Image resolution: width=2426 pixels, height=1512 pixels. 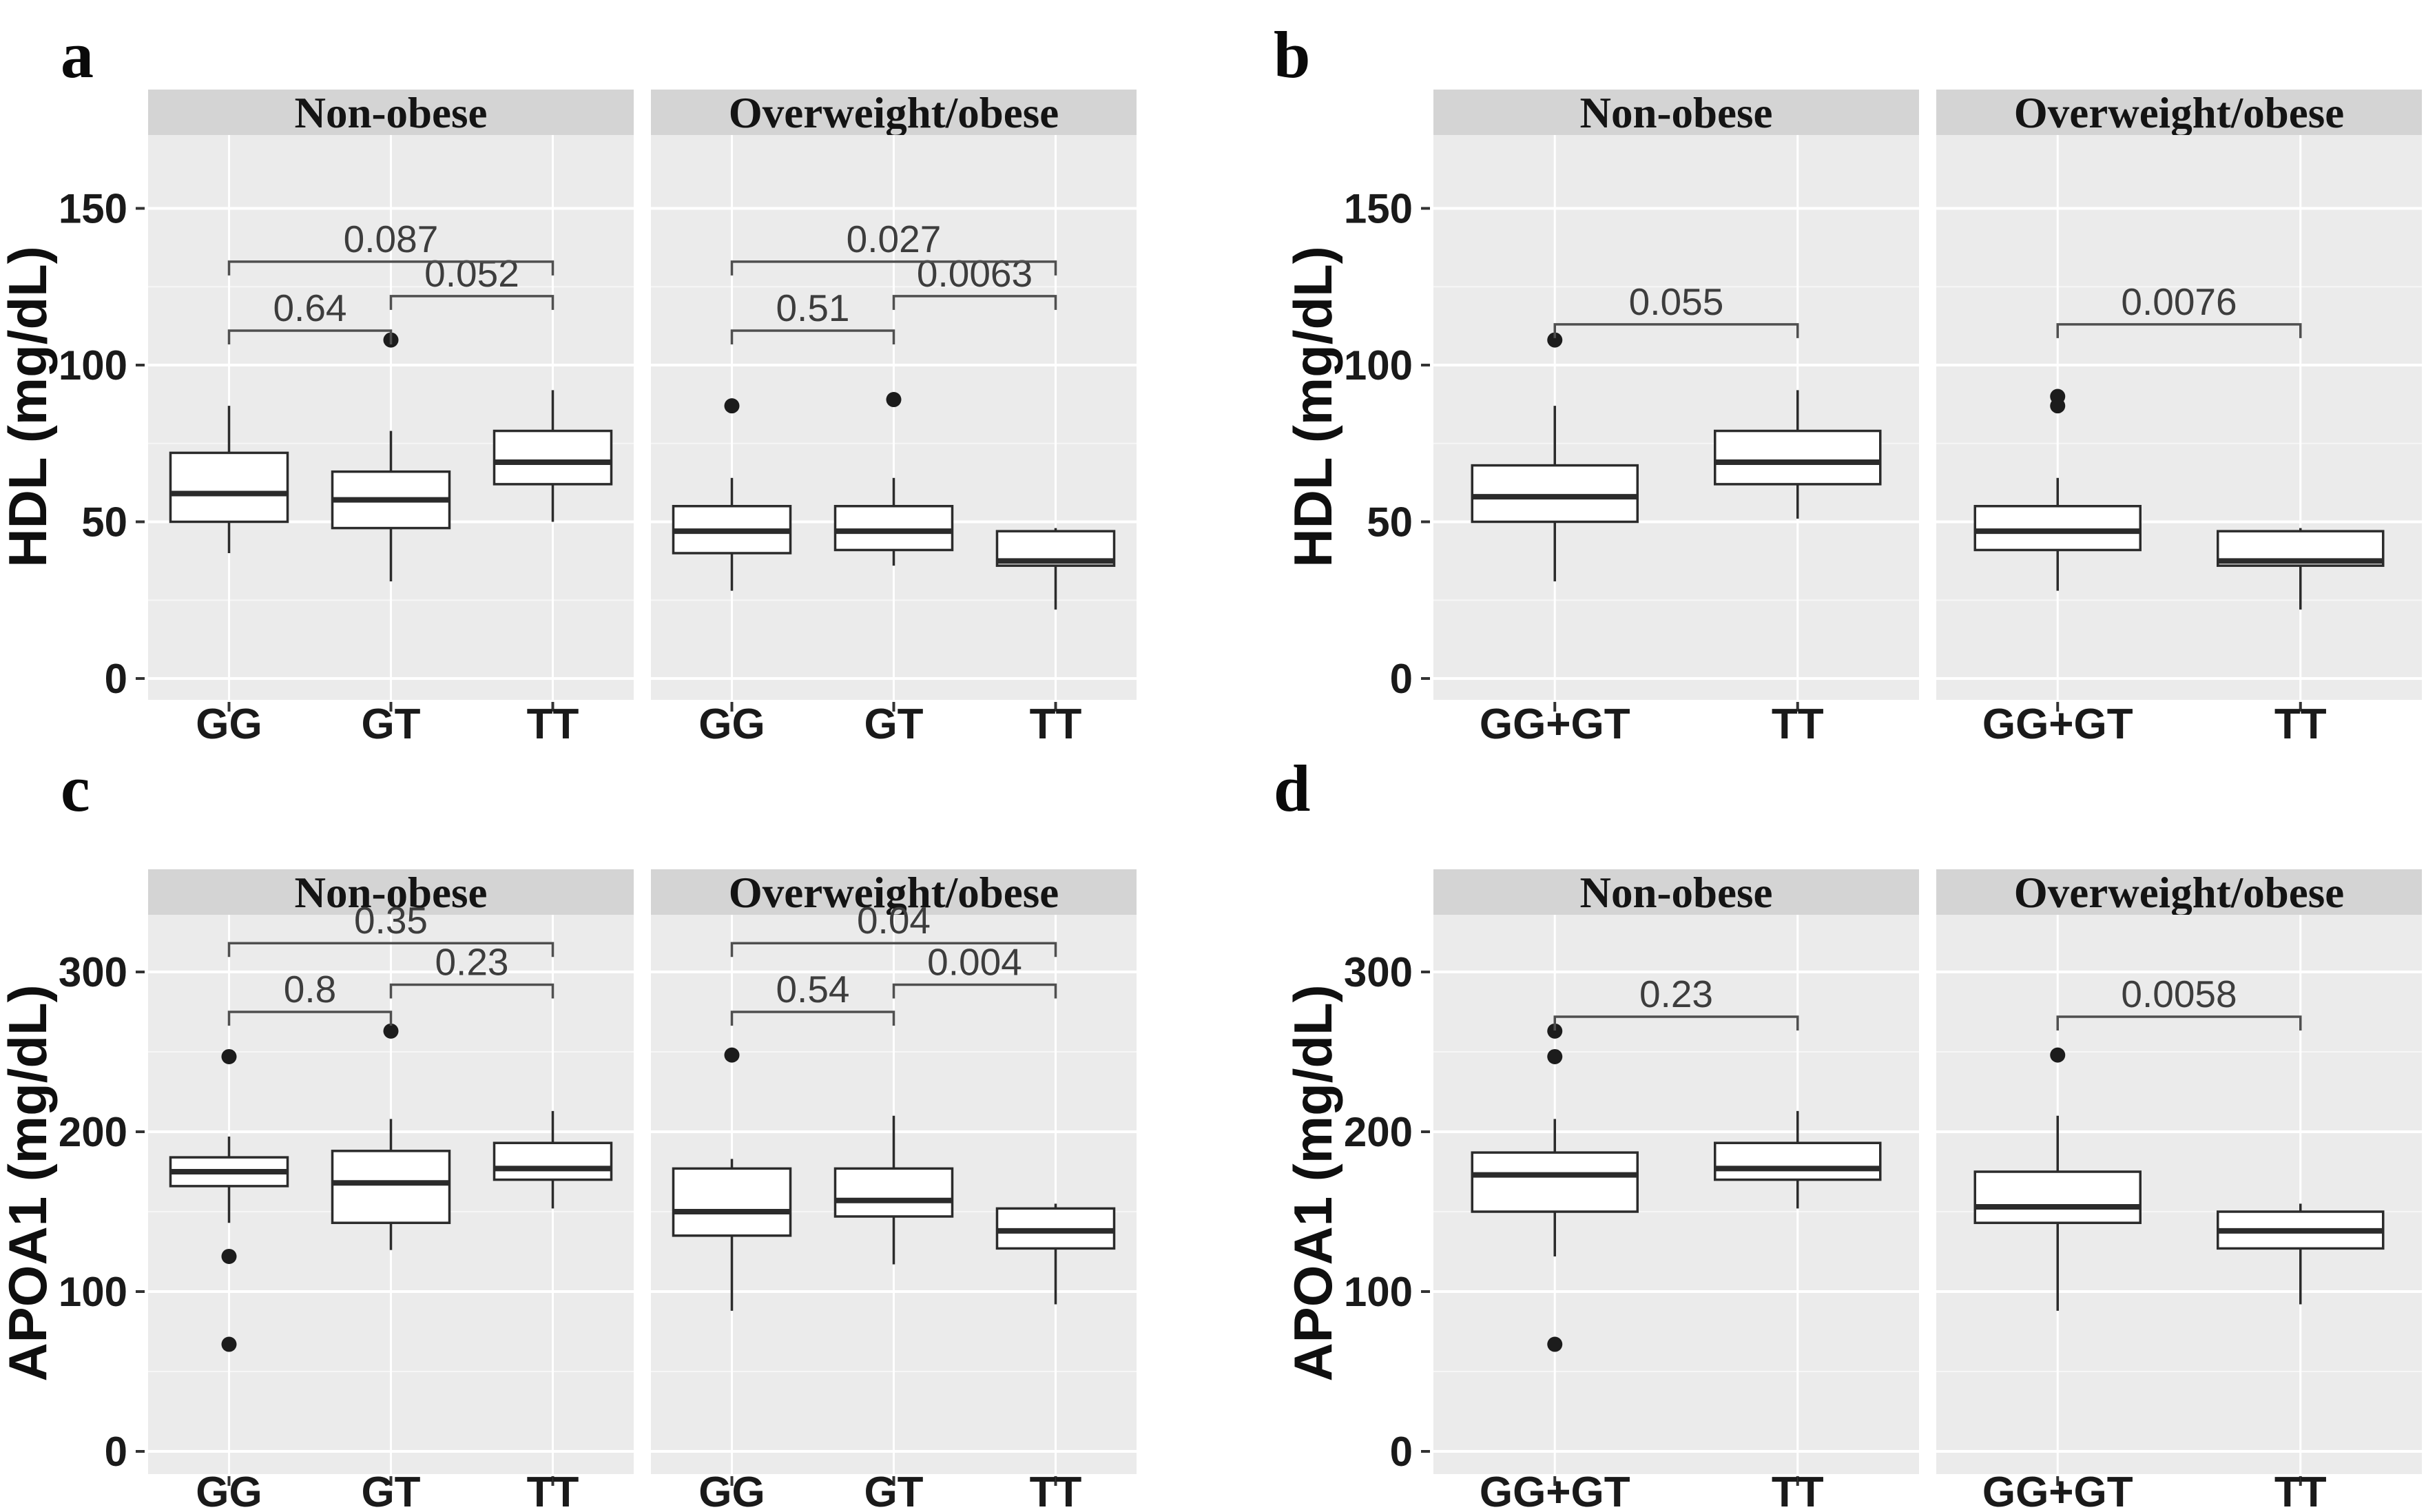 I want to click on significance-bracket: 0.35, so click(x=390, y=928).